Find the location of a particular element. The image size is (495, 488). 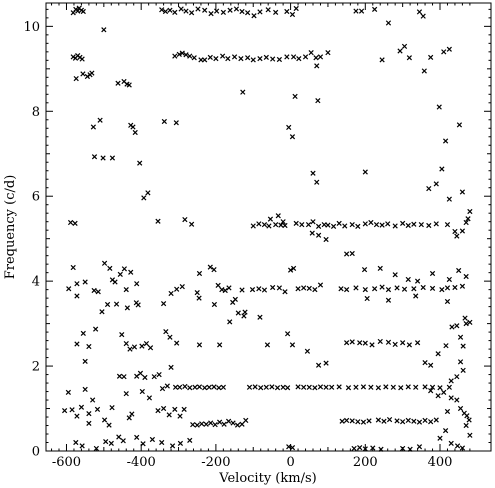

x-tick-label: -600 is located at coordinates (66, 462).